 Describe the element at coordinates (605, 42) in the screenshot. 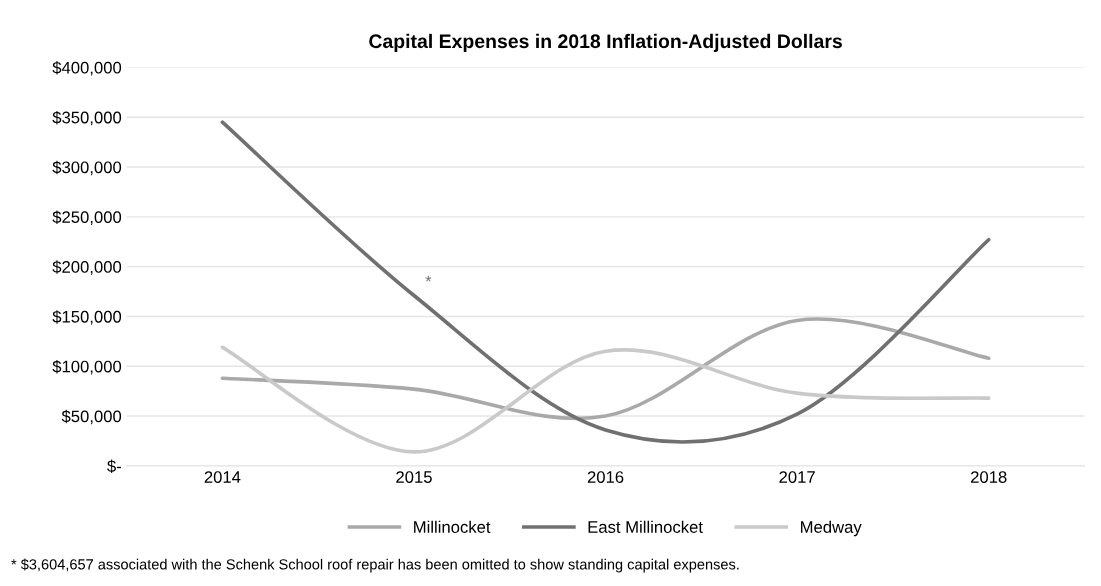

I see `chart-title: Capital Expenses in 2018 Inflation-Adjusted Dollars` at that location.